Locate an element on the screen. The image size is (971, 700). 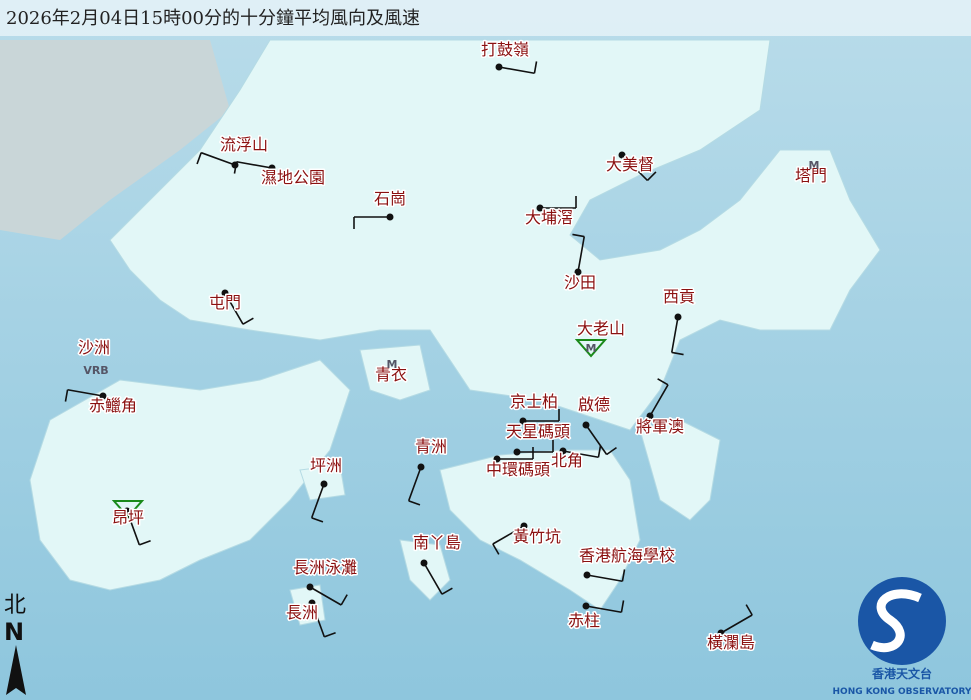
station-label: 將軍澳 is located at coordinates (660, 426).